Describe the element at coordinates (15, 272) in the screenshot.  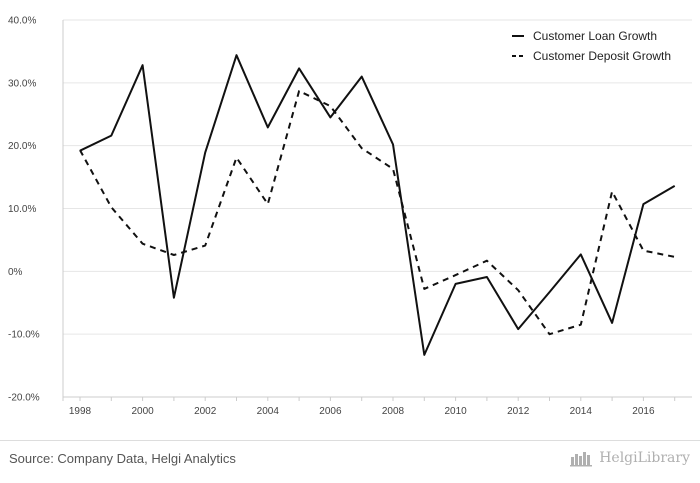
I see `y-tick-label: 0%` at that location.